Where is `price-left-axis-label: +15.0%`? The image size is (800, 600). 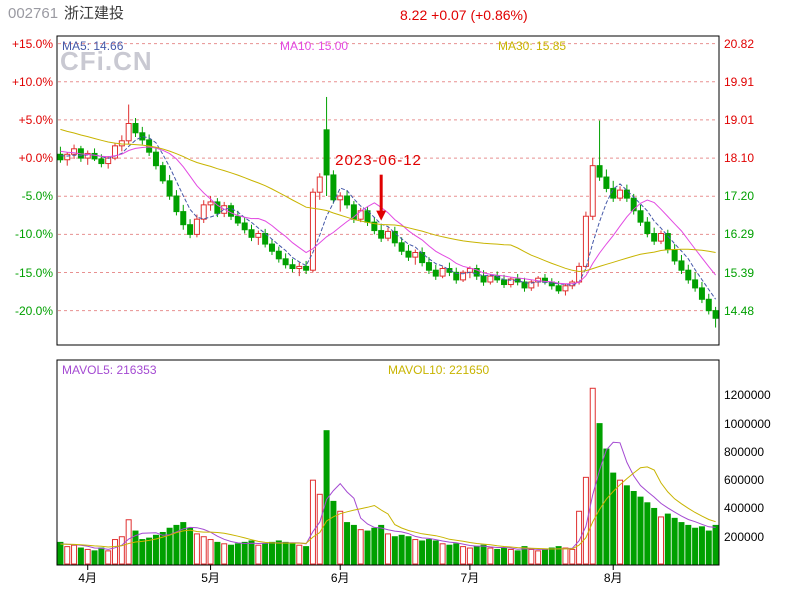
price-left-axis-label: +15.0% is located at coordinates (32, 43).